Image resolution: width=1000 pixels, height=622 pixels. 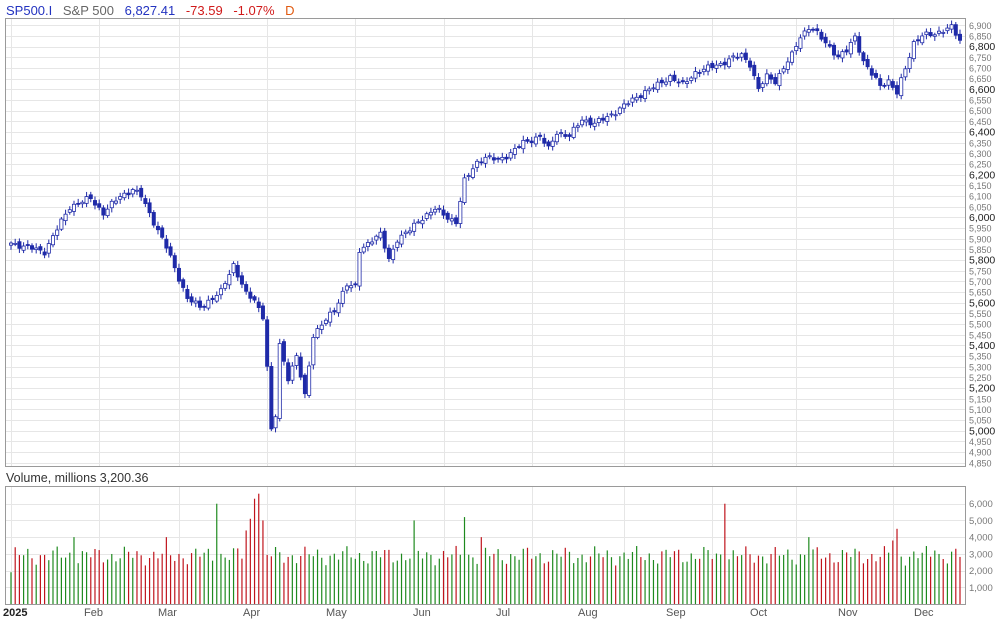 What do you see at coordinates (980, 282) in the screenshot?
I see `price-tick-label: 5,700` at bounding box center [980, 282].